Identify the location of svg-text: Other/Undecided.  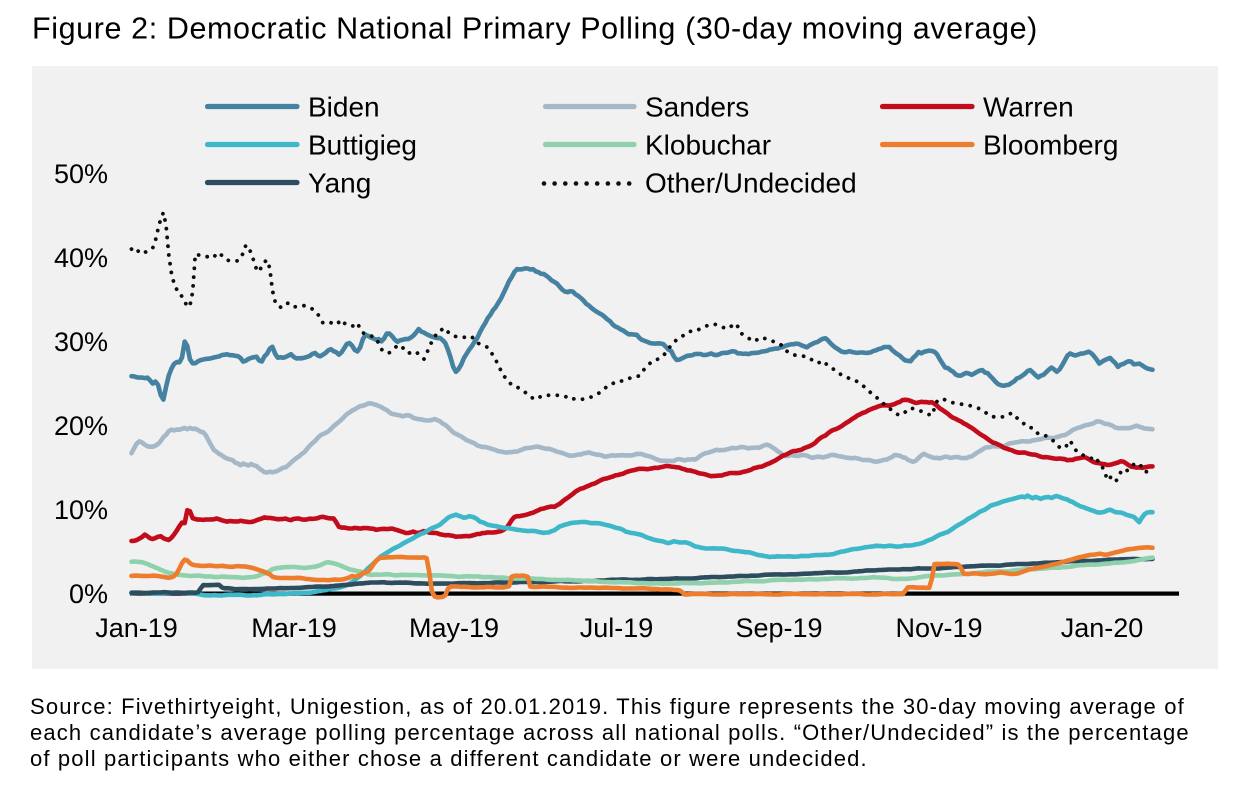
(751, 183).